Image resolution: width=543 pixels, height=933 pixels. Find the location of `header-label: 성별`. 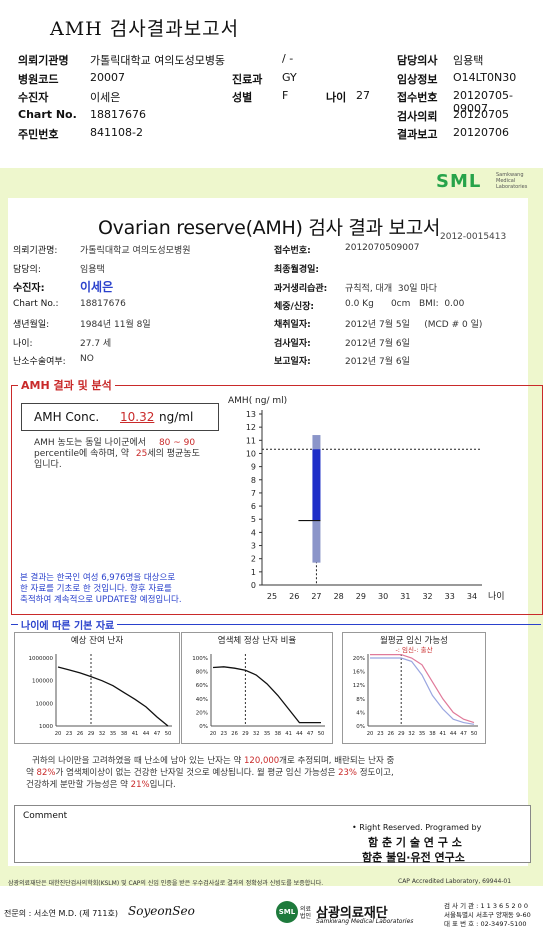

header-label: 성별 is located at coordinates (242, 97).